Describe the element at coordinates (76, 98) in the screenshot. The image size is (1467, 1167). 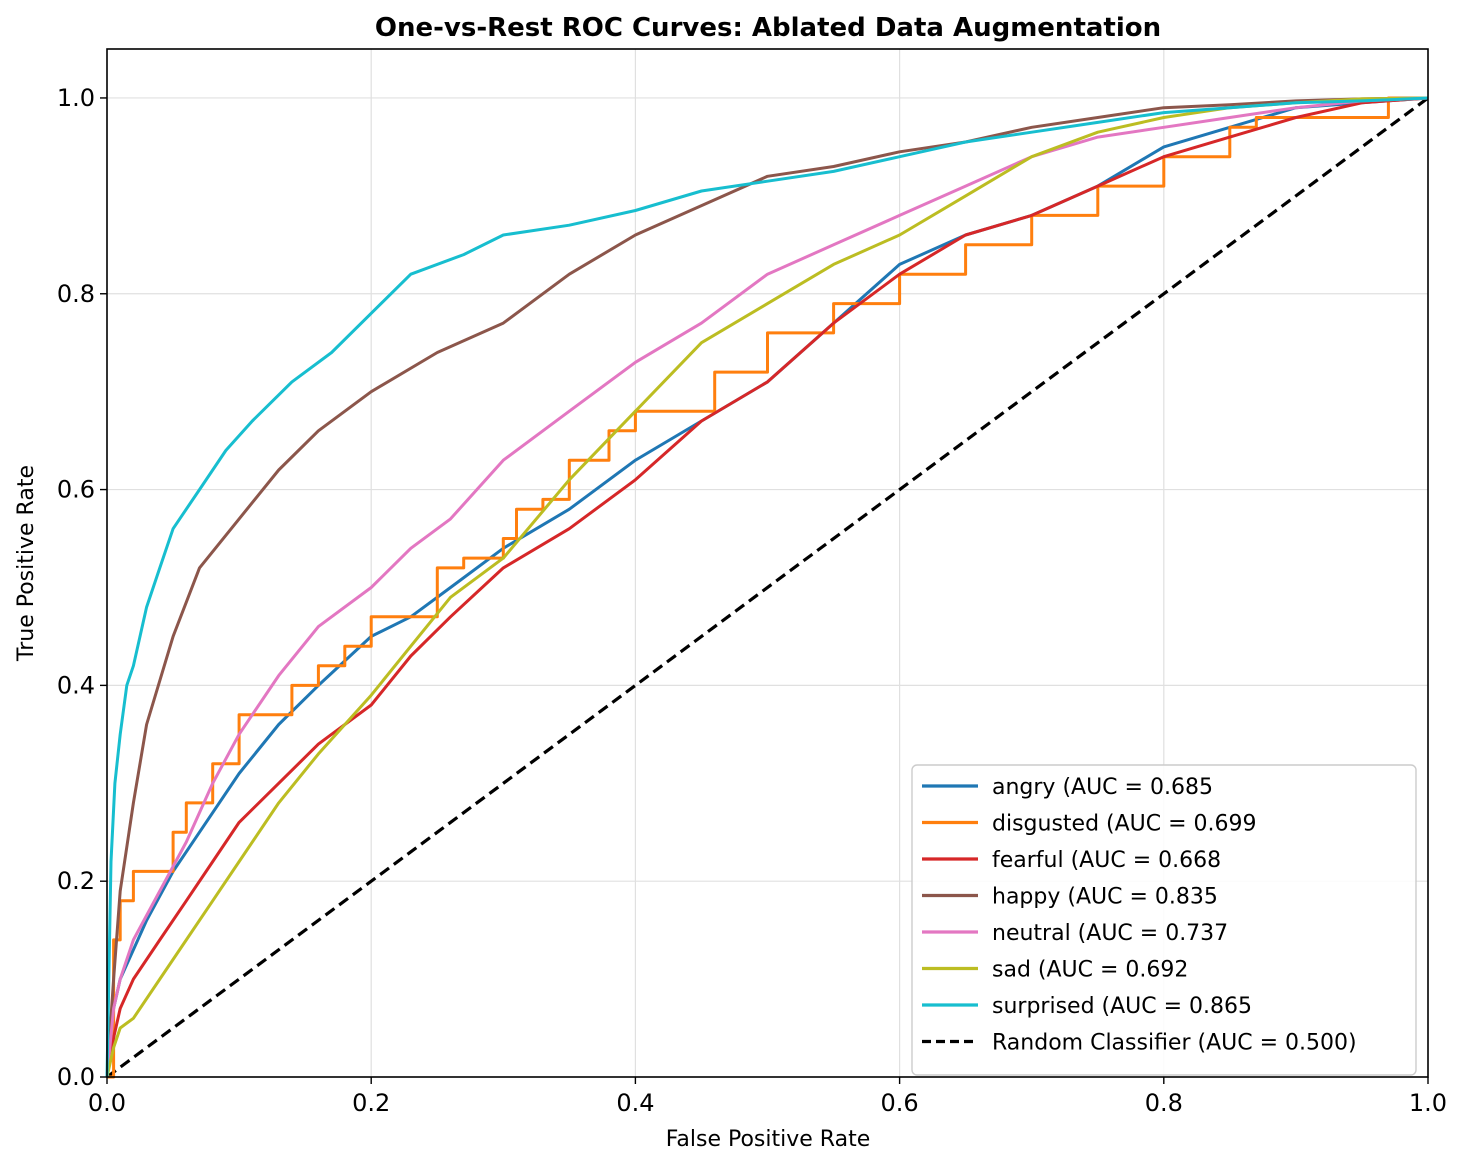
I see `y-tick-label-5: 1.0` at that location.